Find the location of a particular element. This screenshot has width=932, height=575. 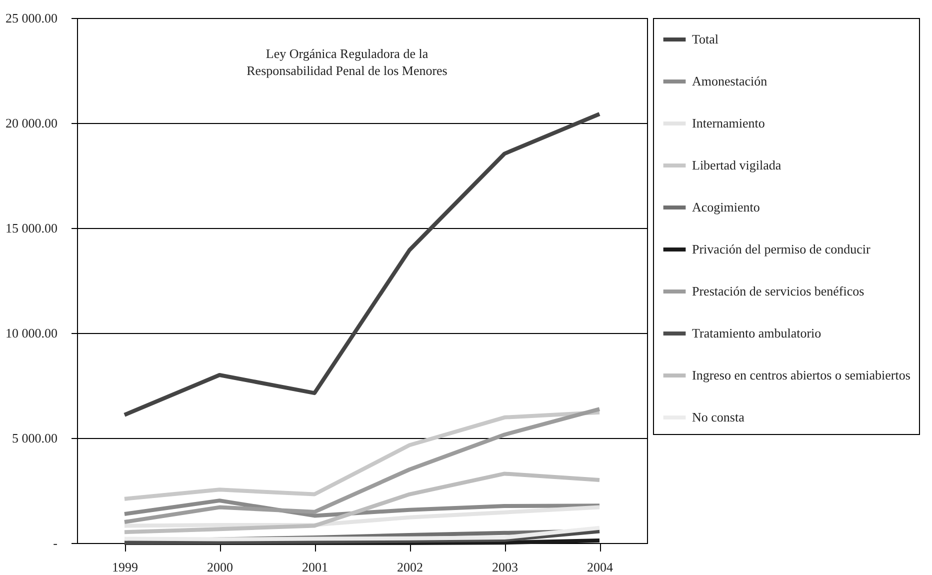

legend-label: Tratamiento ambulatorio is located at coordinates (757, 333).